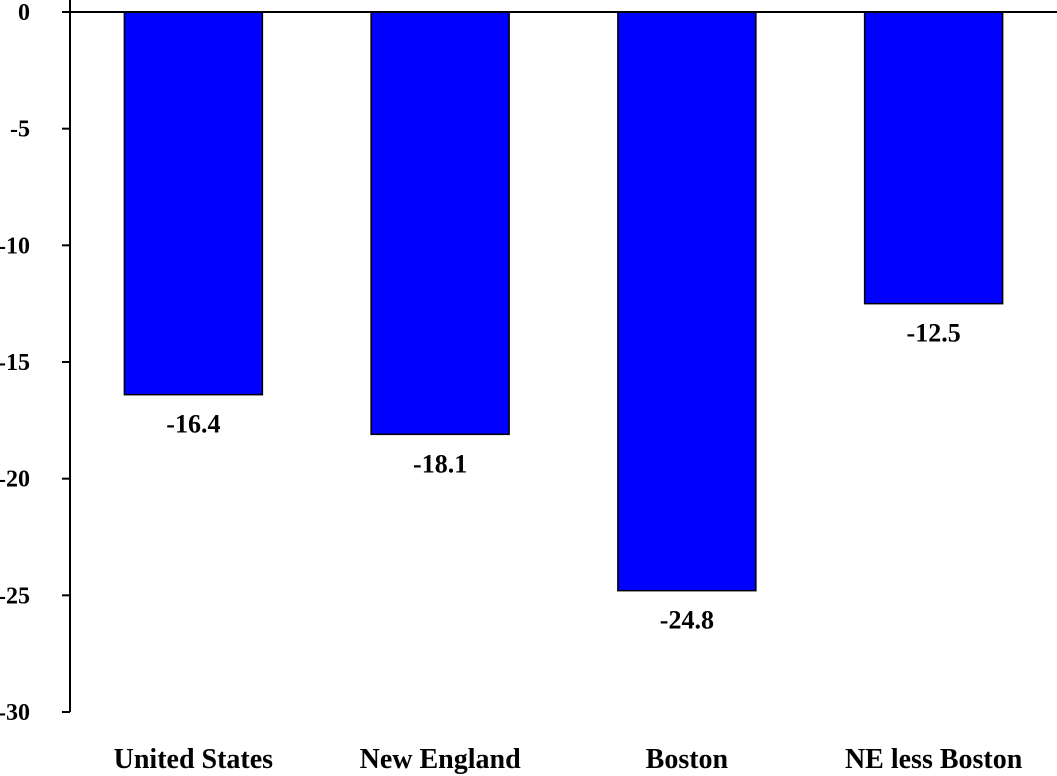 The width and height of the screenshot is (1057, 776). Describe the element at coordinates (687, 759) in the screenshot. I see `category-label: Boston` at that location.